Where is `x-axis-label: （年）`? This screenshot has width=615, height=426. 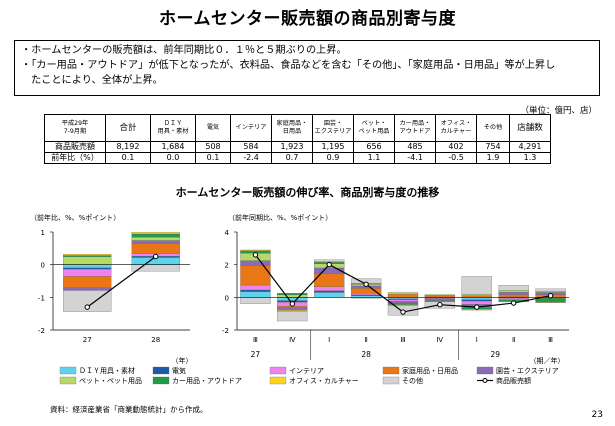 x-axis-label: （年） is located at coordinates (182, 360).